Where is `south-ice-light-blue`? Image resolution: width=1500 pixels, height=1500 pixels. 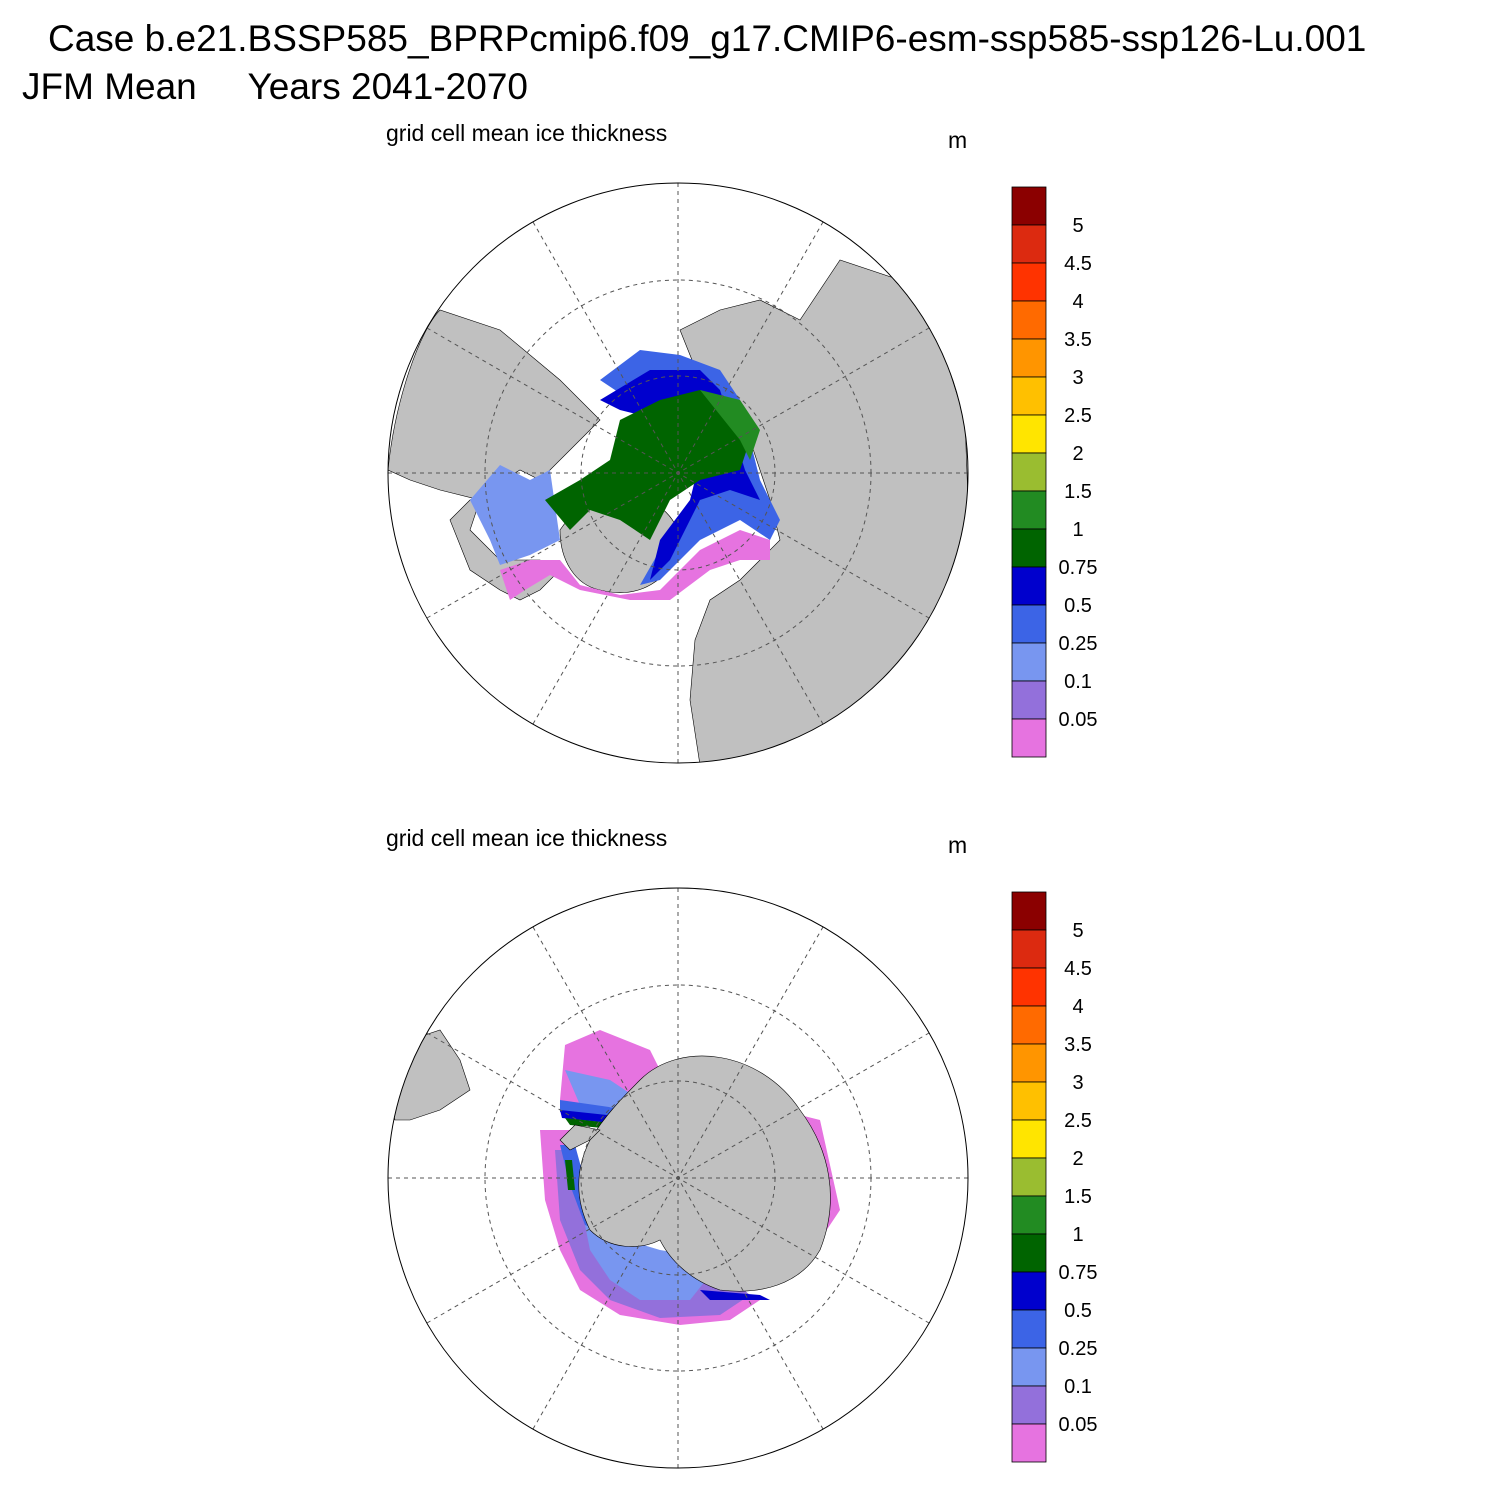 south-ice-light-blue is located at coordinates (637, 1185).